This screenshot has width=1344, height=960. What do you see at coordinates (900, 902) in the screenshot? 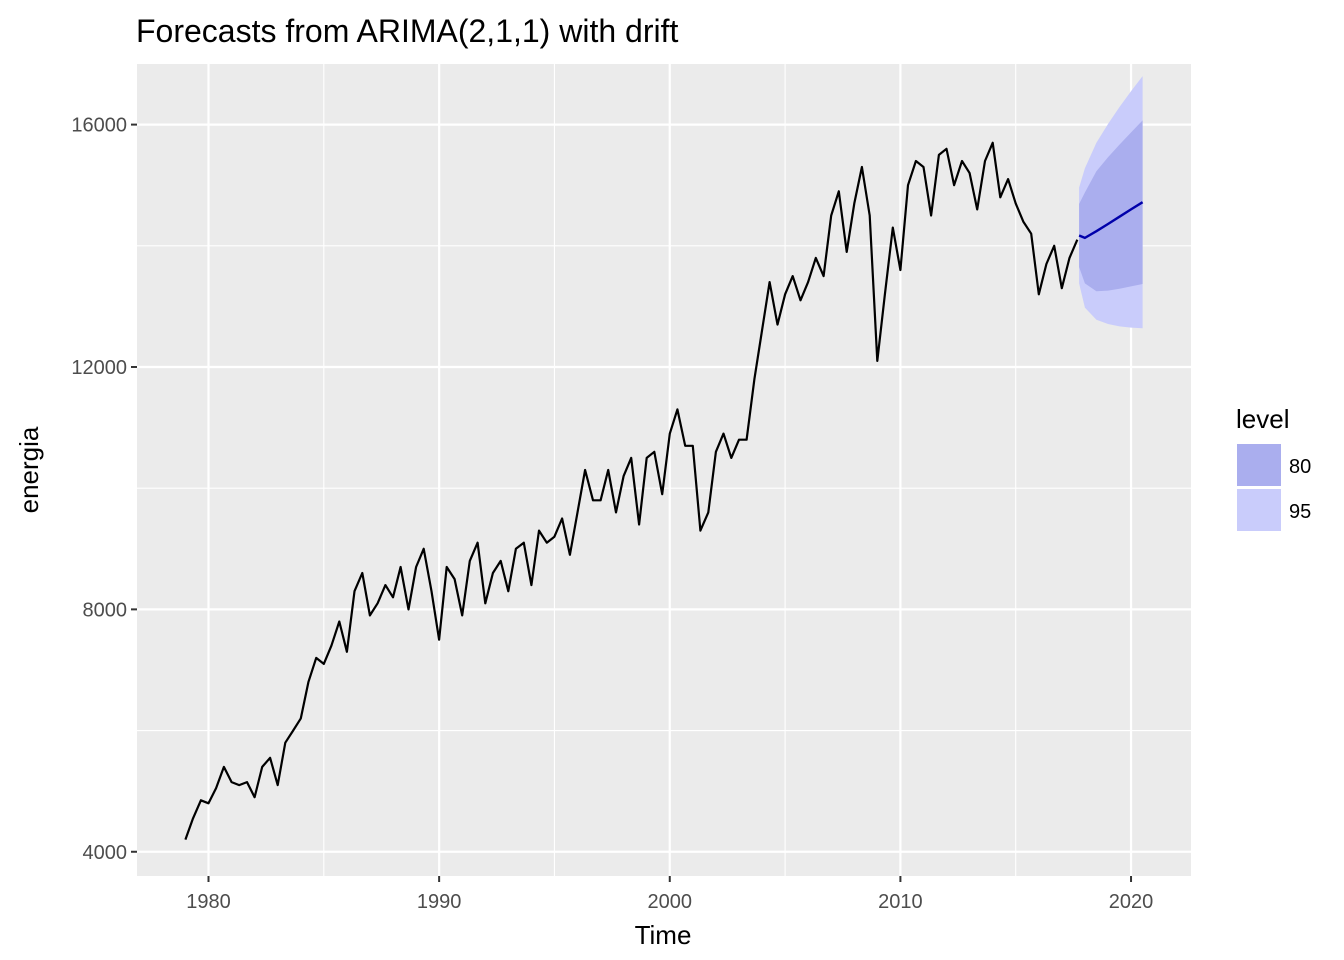
I see `x-tick-label: 2010` at bounding box center [900, 902].